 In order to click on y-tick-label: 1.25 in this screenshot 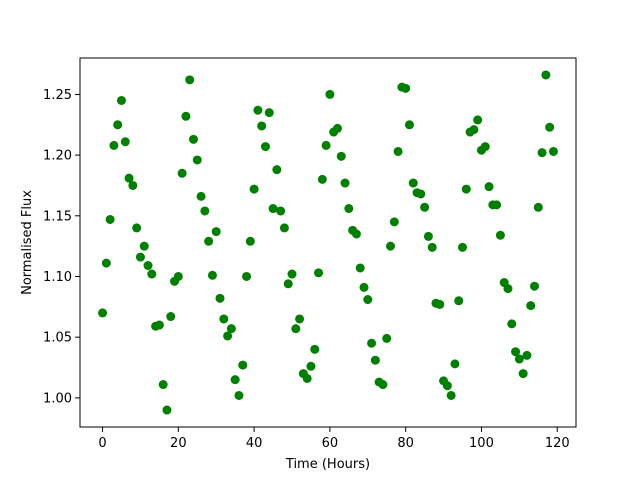, I will do `click(57, 95)`.